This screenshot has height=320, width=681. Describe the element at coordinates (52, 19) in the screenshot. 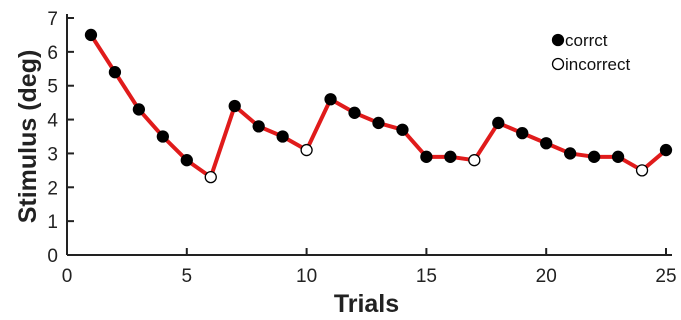

I see `y-tick-label: 7` at that location.